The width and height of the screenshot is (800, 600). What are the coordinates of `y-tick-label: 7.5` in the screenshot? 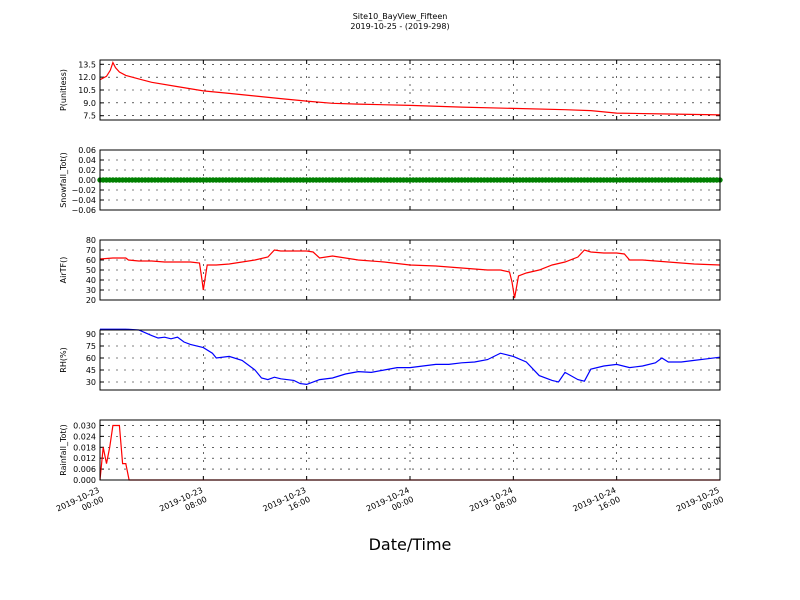 It's located at (89, 116).